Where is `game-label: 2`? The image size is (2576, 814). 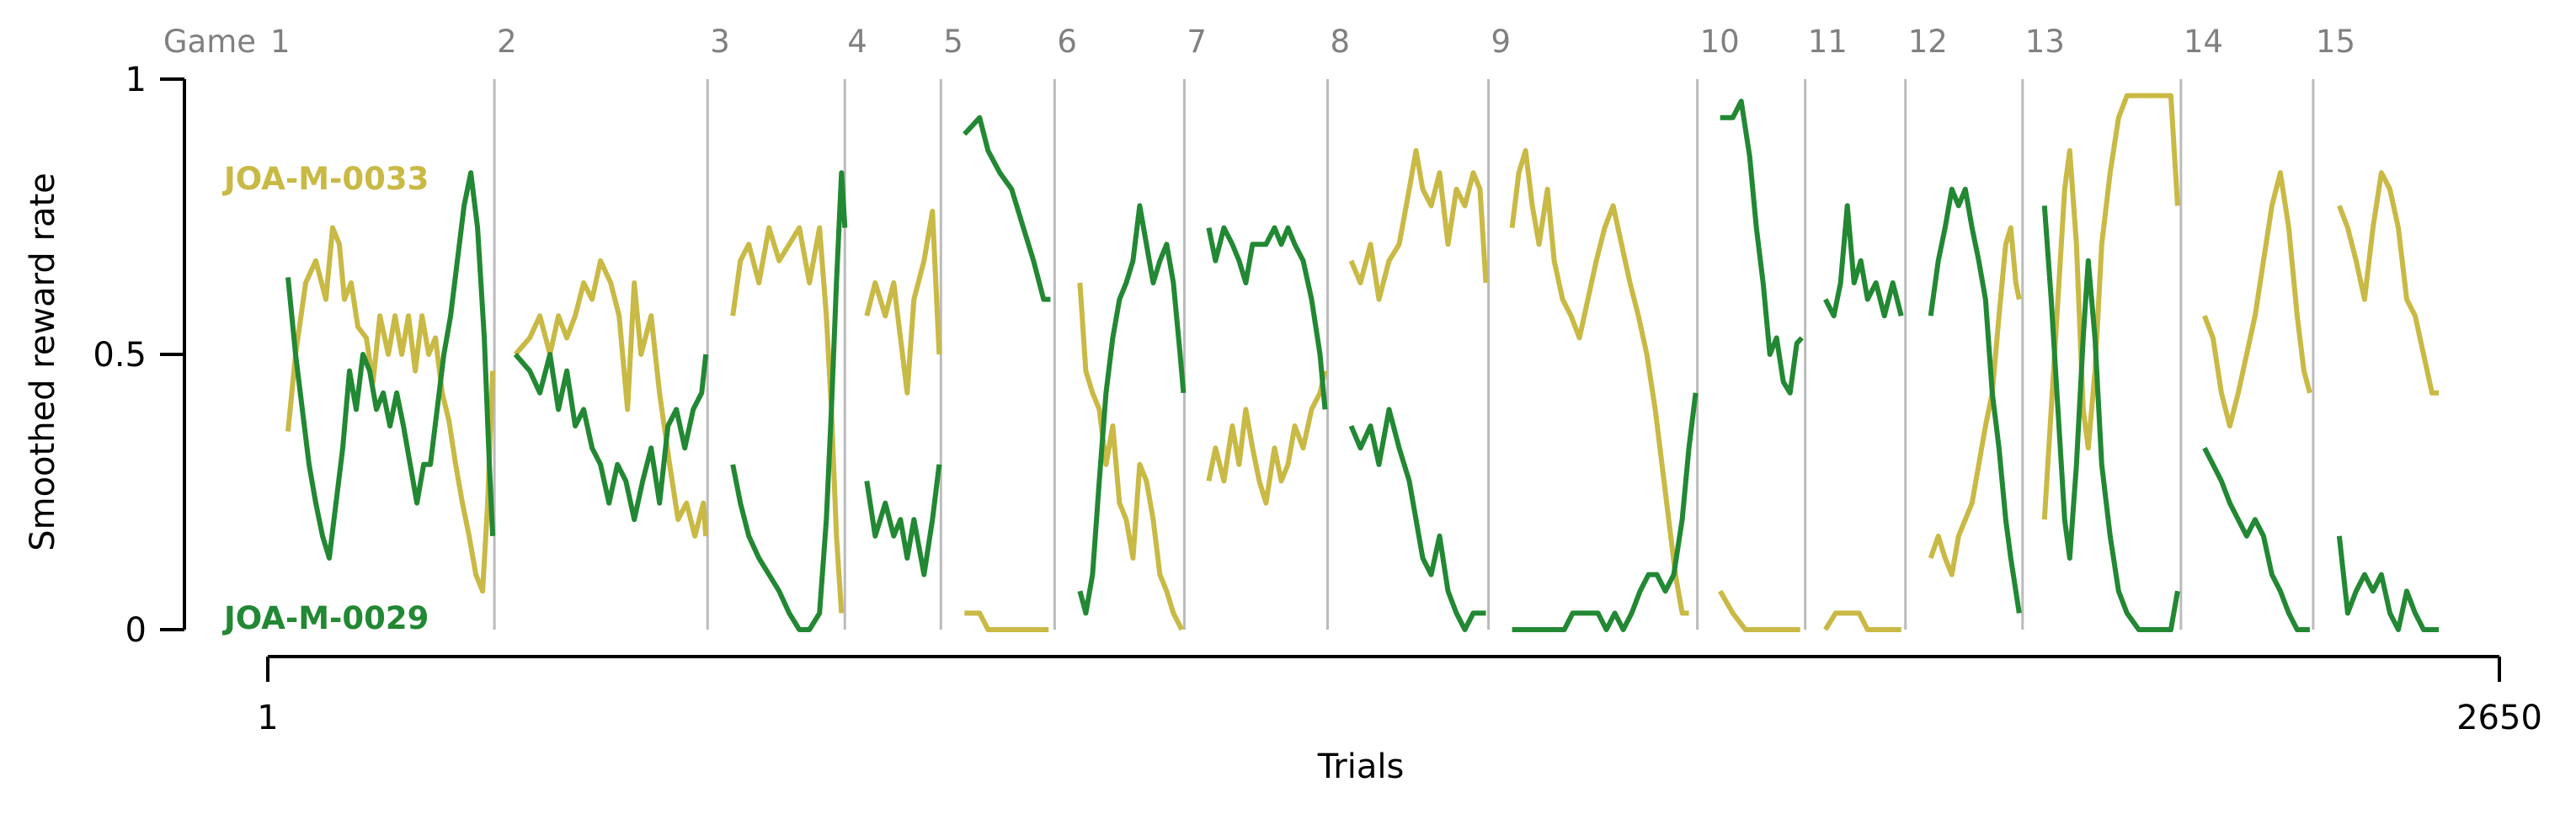 game-label: 2 is located at coordinates (507, 42).